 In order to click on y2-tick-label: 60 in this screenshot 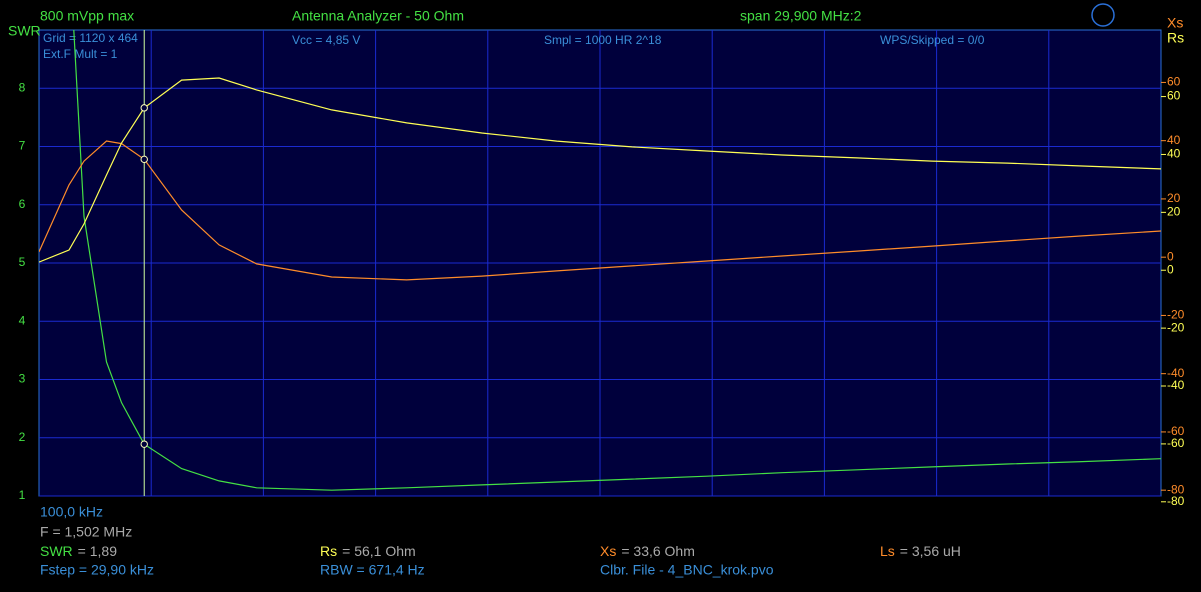, I will do `click(1174, 82)`.